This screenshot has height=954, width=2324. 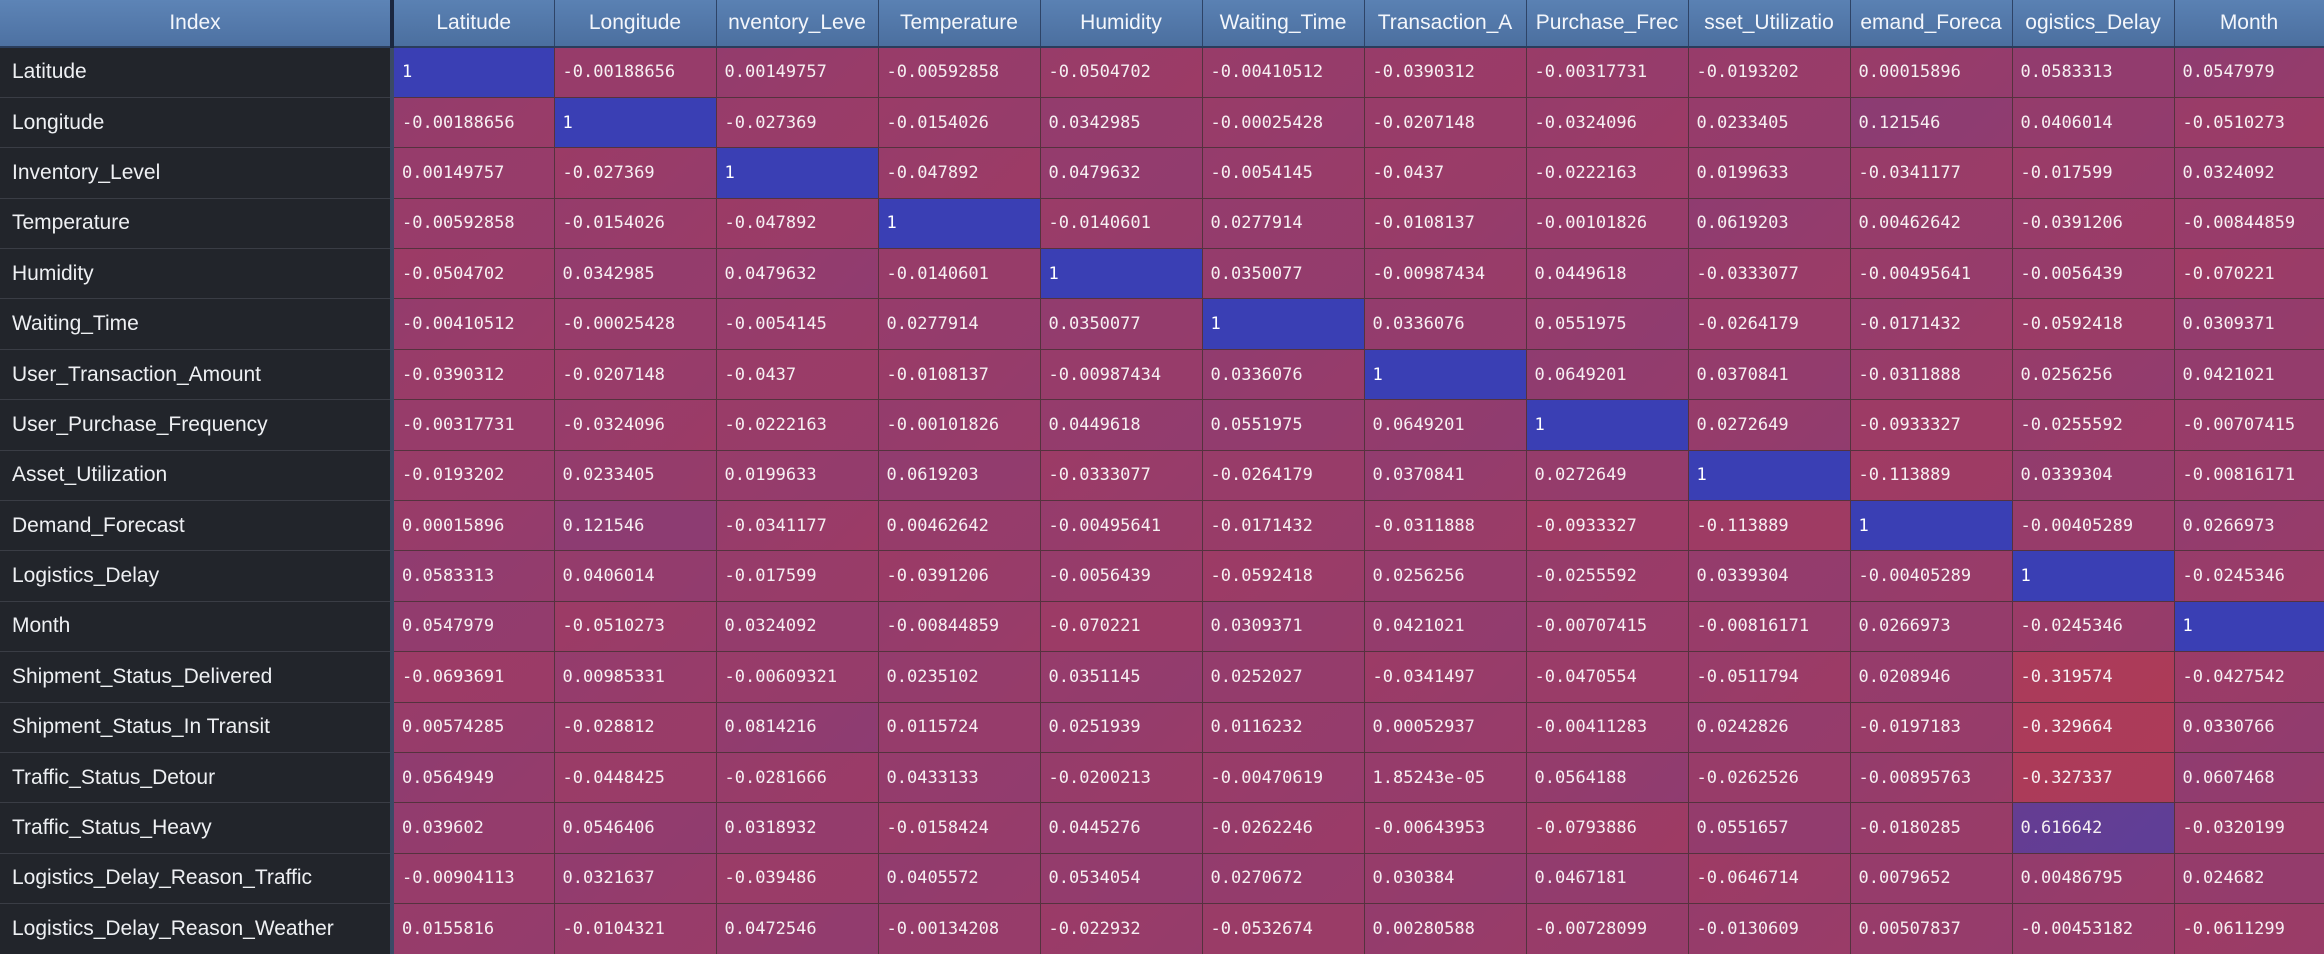 What do you see at coordinates (1607, 879) in the screenshot?
I see `table-cell: 0.0467181` at bounding box center [1607, 879].